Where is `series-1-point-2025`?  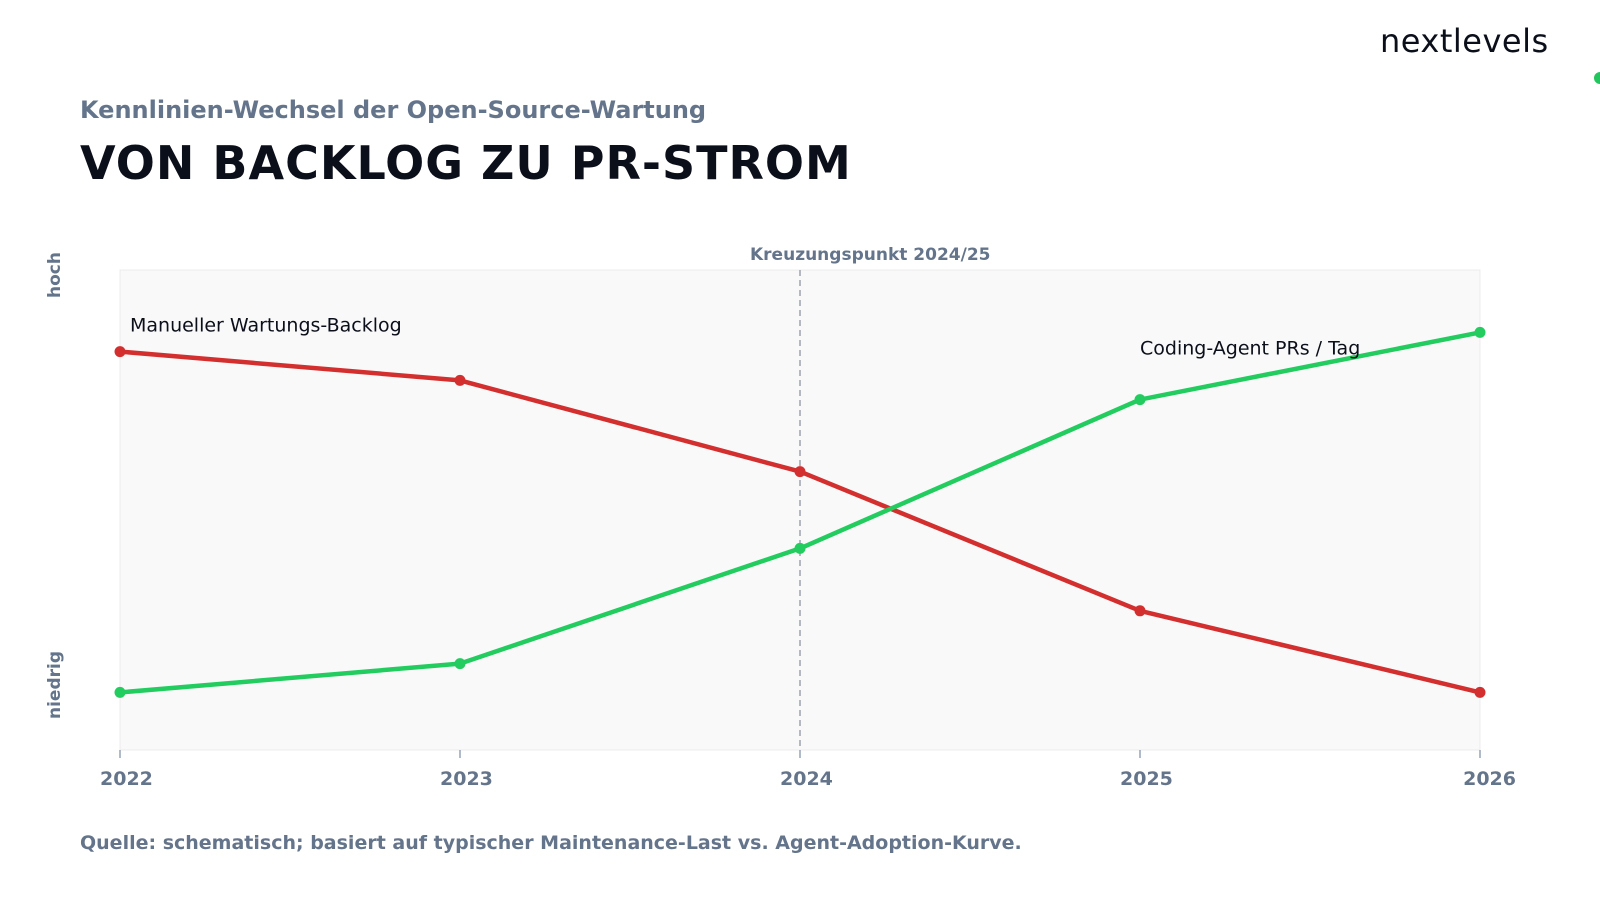 series-1-point-2025 is located at coordinates (1140, 400).